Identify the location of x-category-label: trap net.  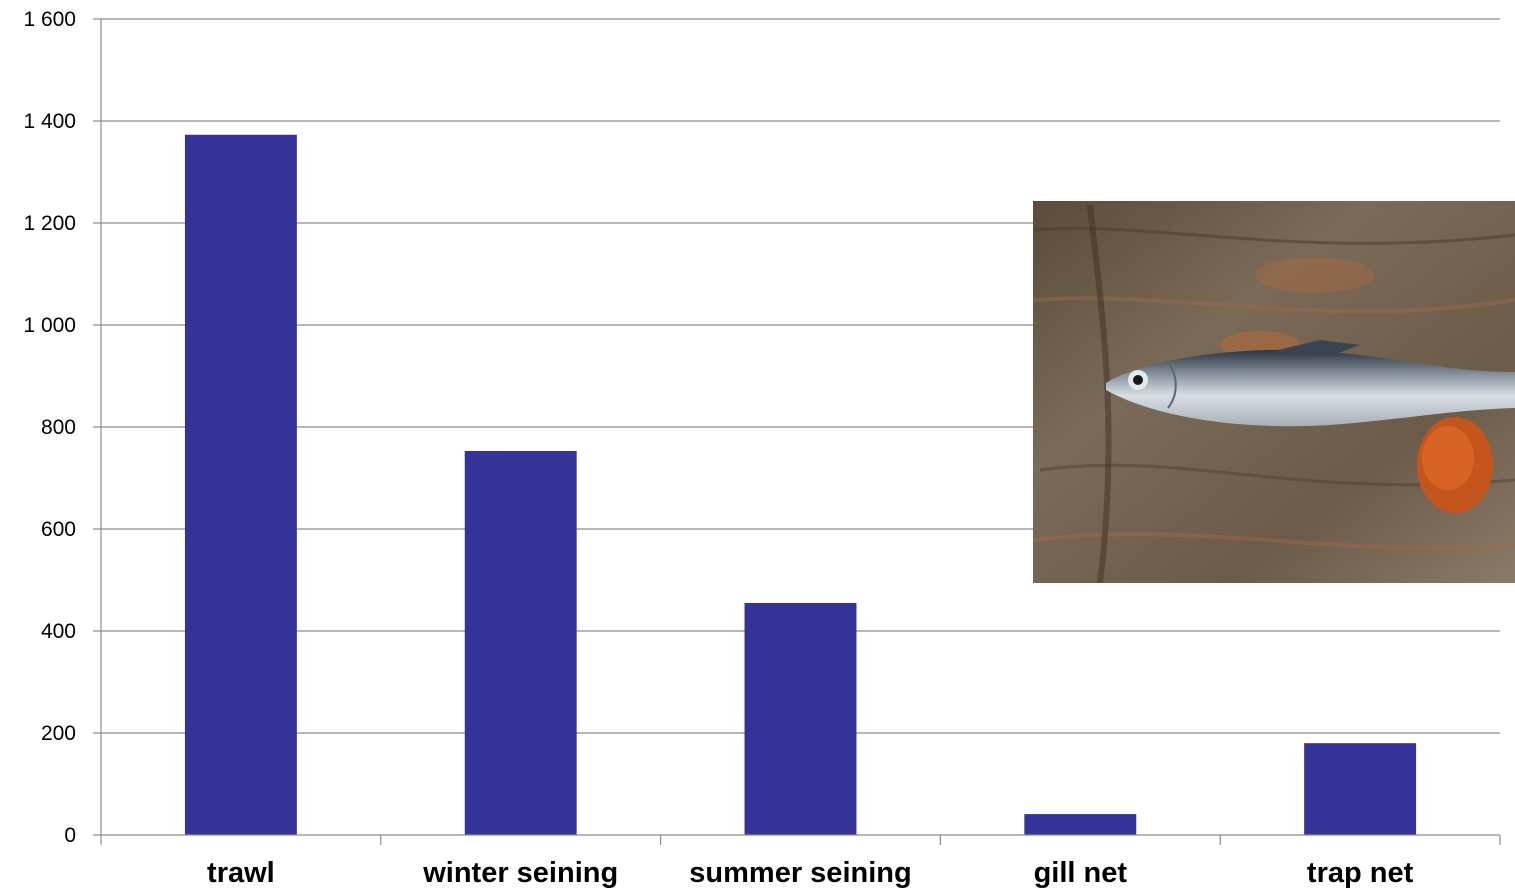
(1360, 873).